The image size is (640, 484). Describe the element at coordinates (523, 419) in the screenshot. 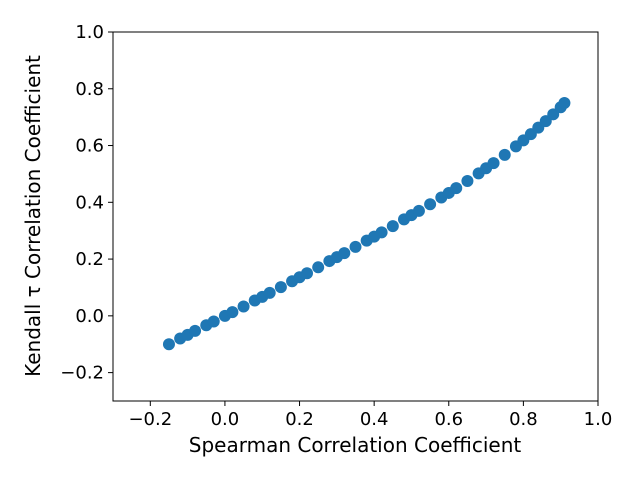

I see `x-tick-label: 0.8` at that location.